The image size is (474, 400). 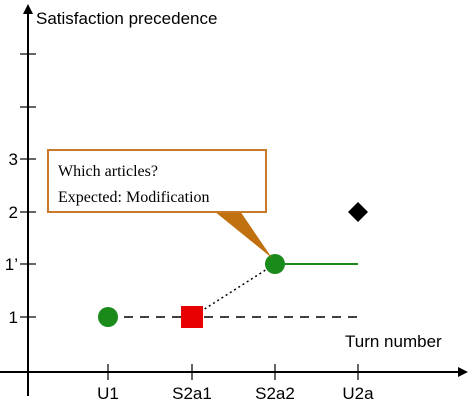 I want to click on x-tick-label: S2a1, so click(x=192, y=392).